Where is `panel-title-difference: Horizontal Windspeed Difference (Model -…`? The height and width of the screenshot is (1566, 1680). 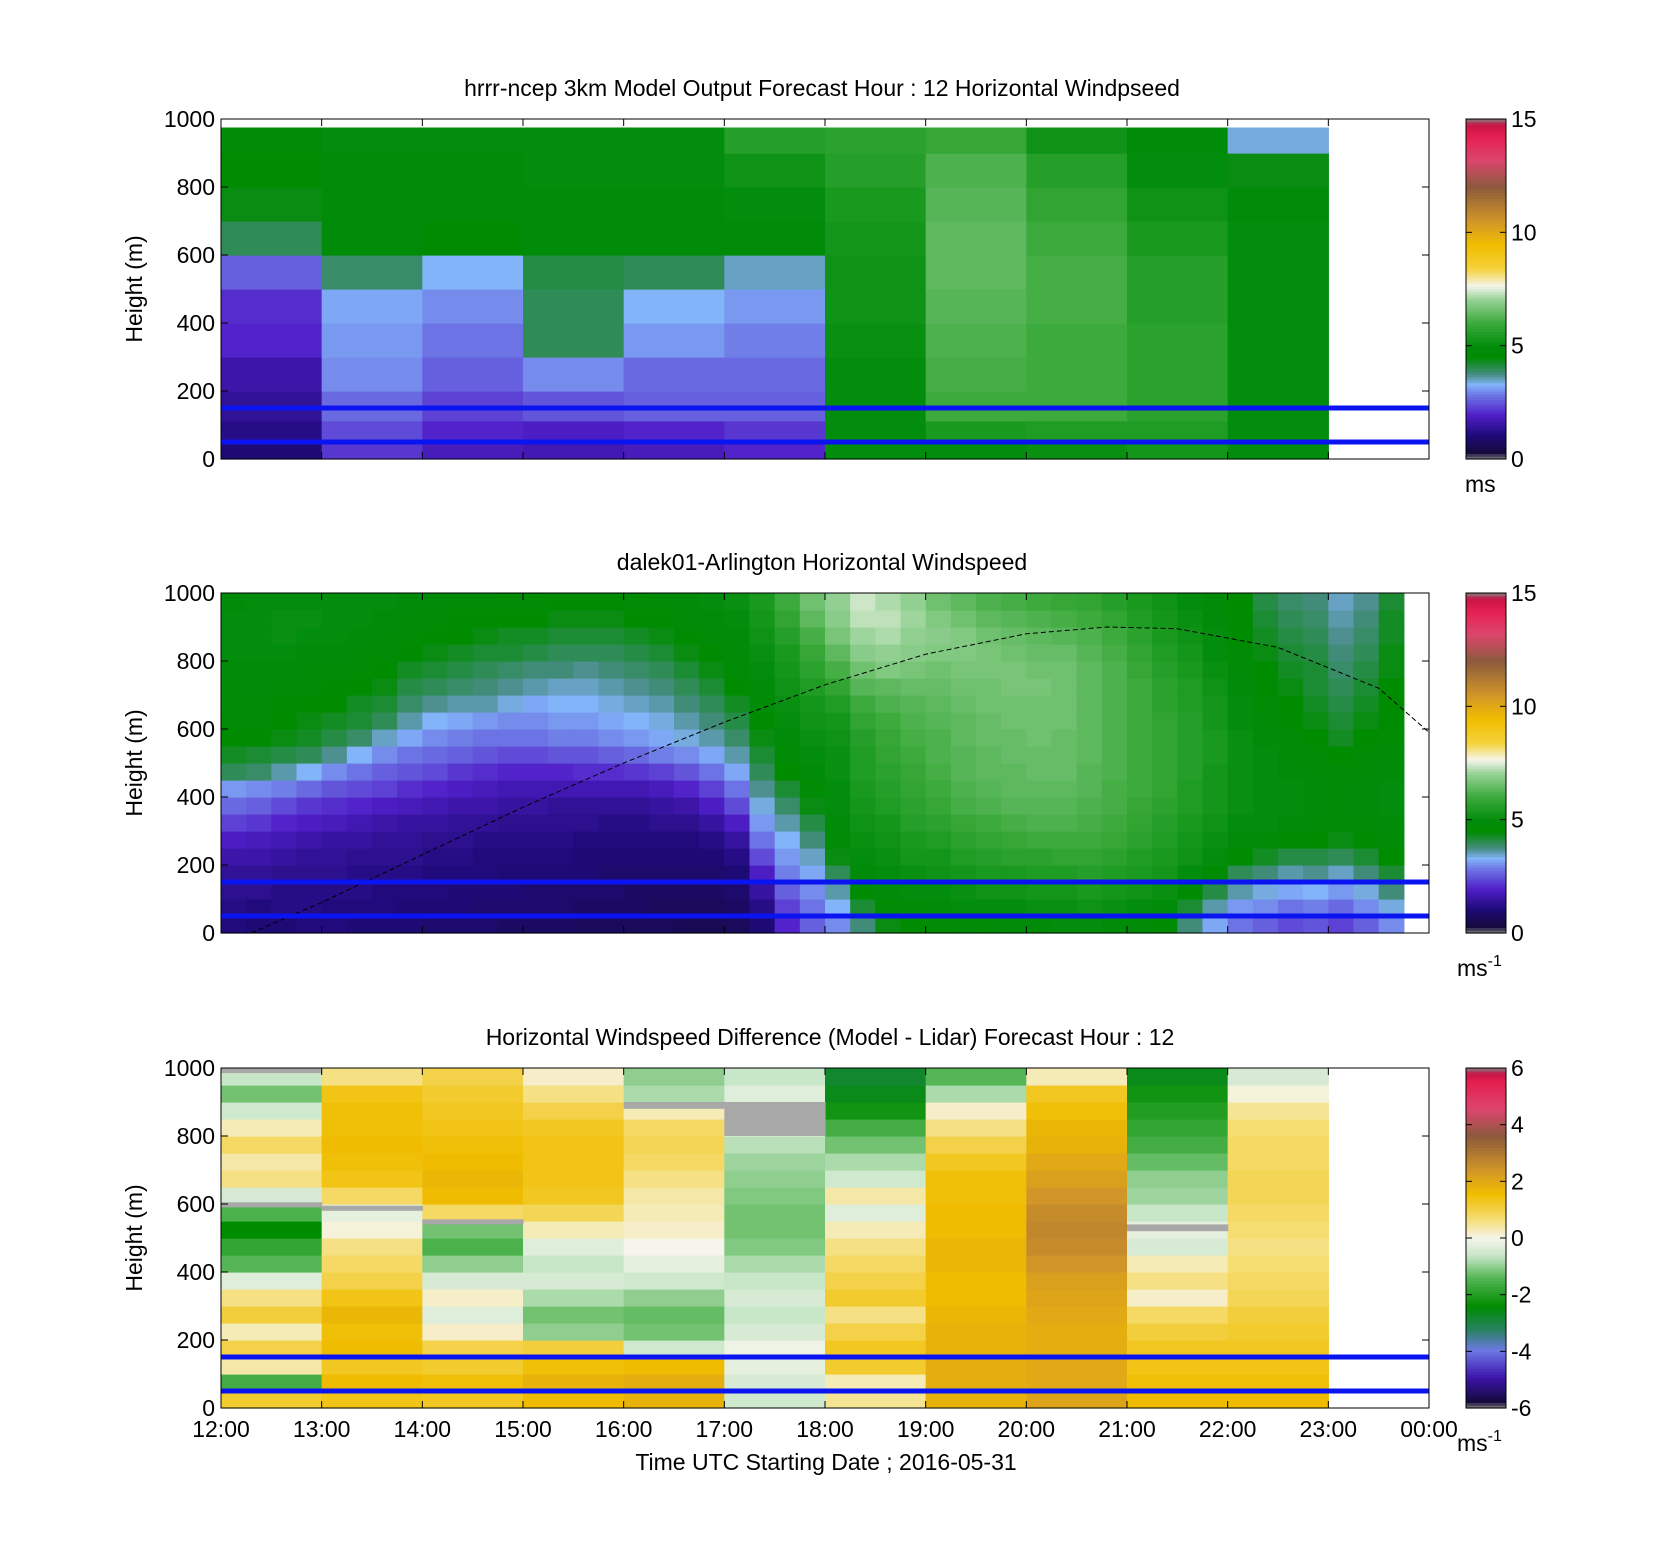 panel-title-difference: Horizontal Windspeed Difference (Model -… is located at coordinates (830, 1037).